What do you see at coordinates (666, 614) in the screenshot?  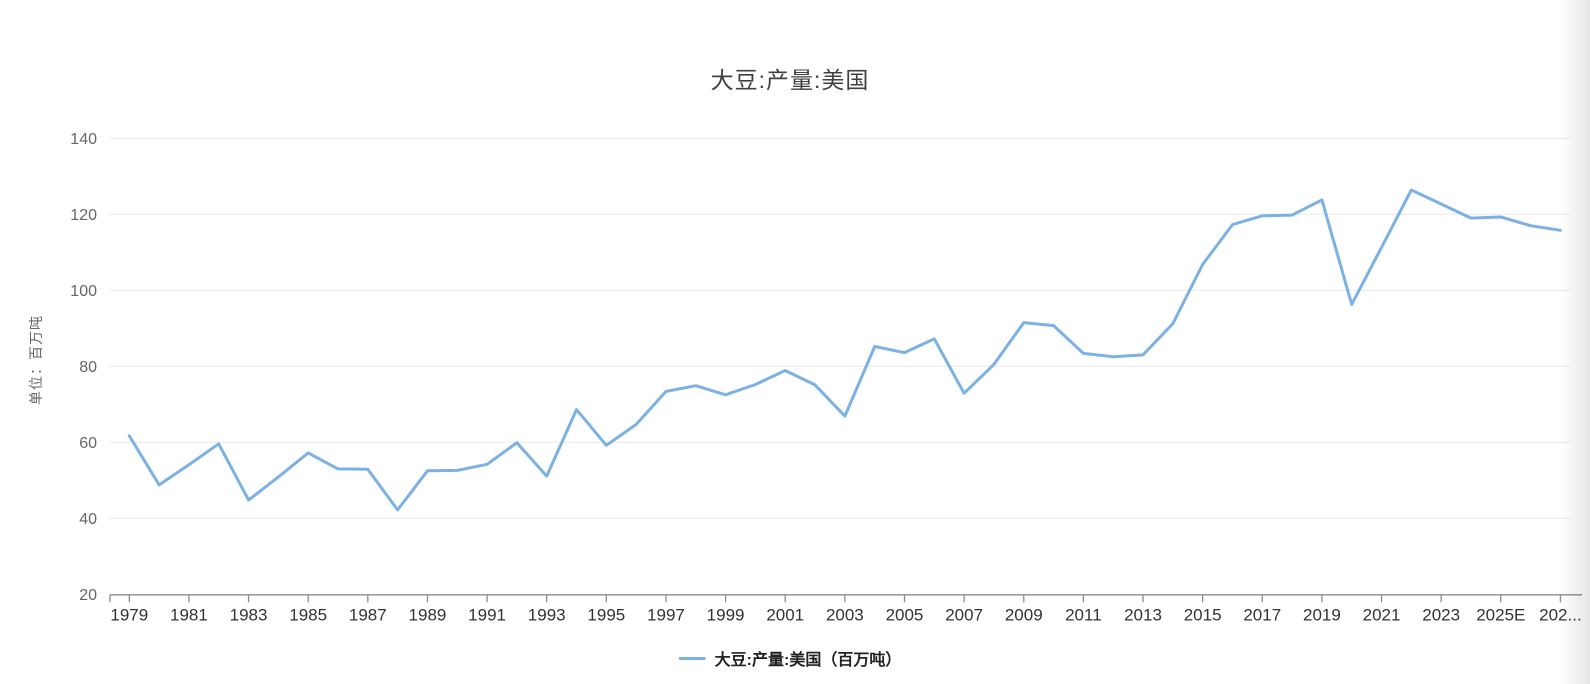 I see `svg-text: 1997` at bounding box center [666, 614].